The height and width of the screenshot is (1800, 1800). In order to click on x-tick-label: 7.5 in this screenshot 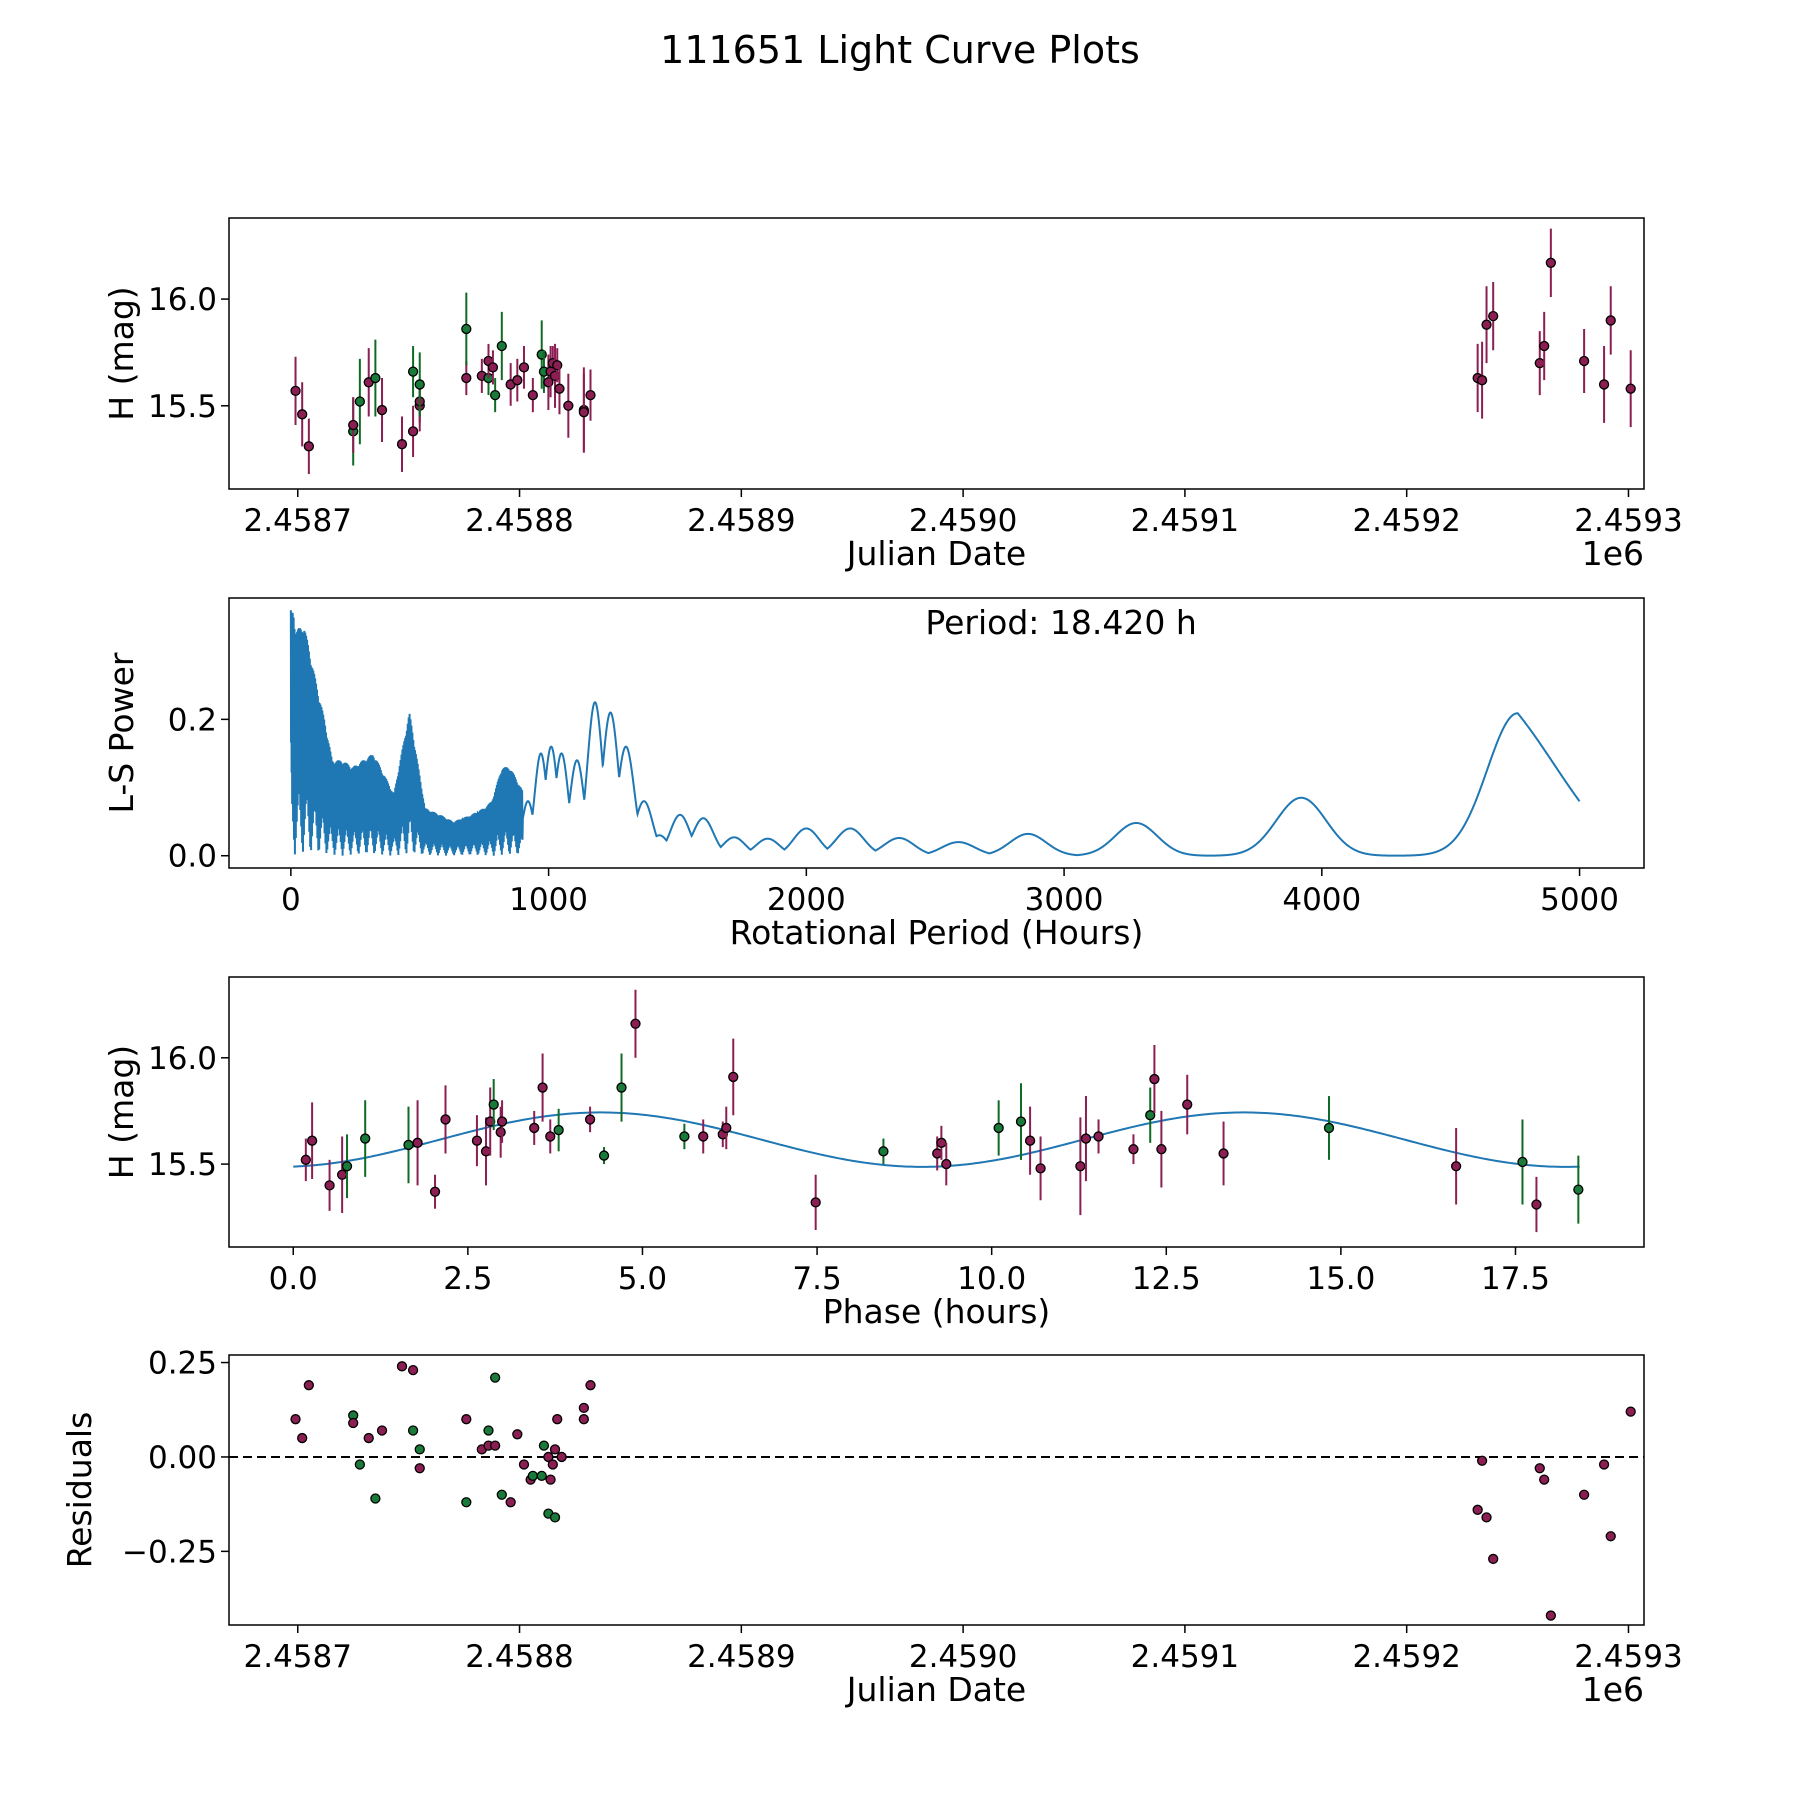, I will do `click(816, 1279)`.